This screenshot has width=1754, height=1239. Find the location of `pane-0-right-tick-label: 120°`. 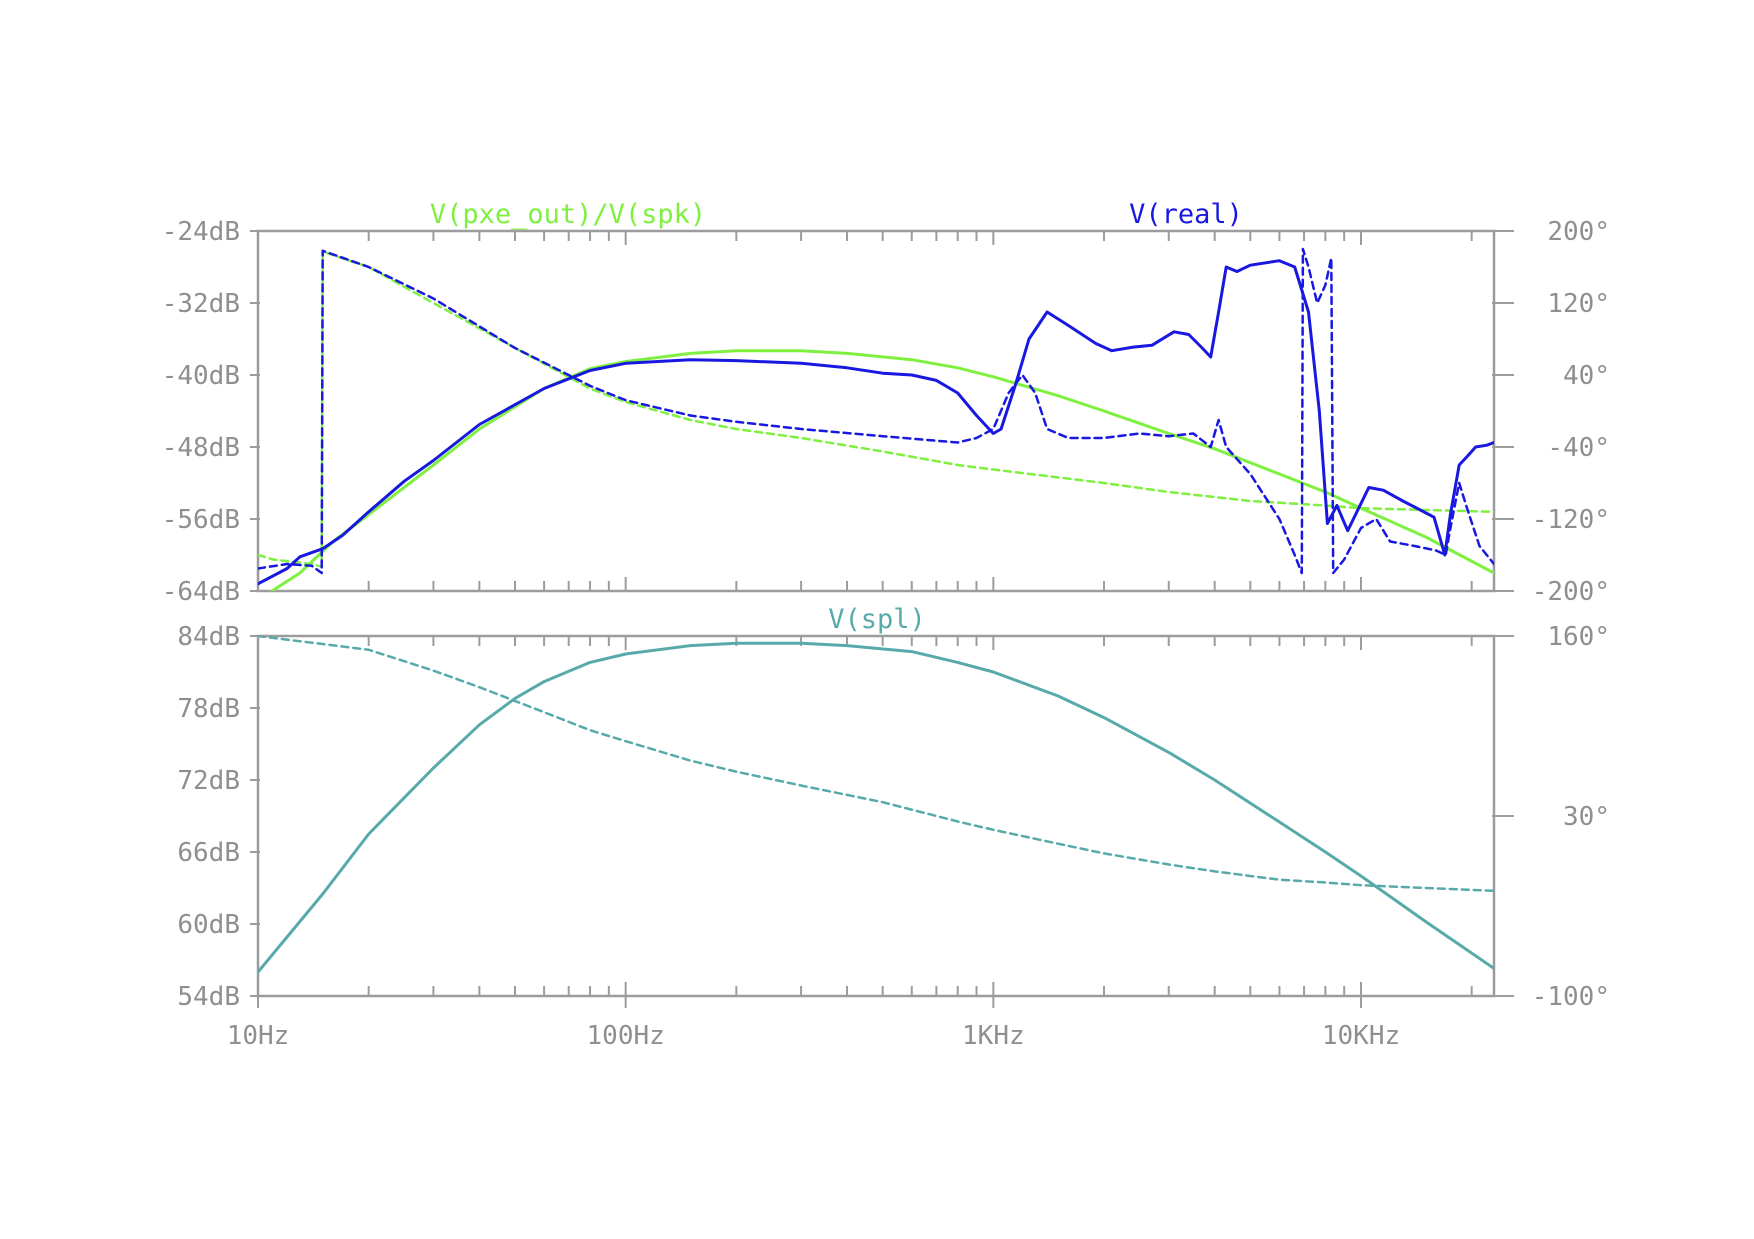

pane-0-right-tick-label: 120° is located at coordinates (1578, 304).